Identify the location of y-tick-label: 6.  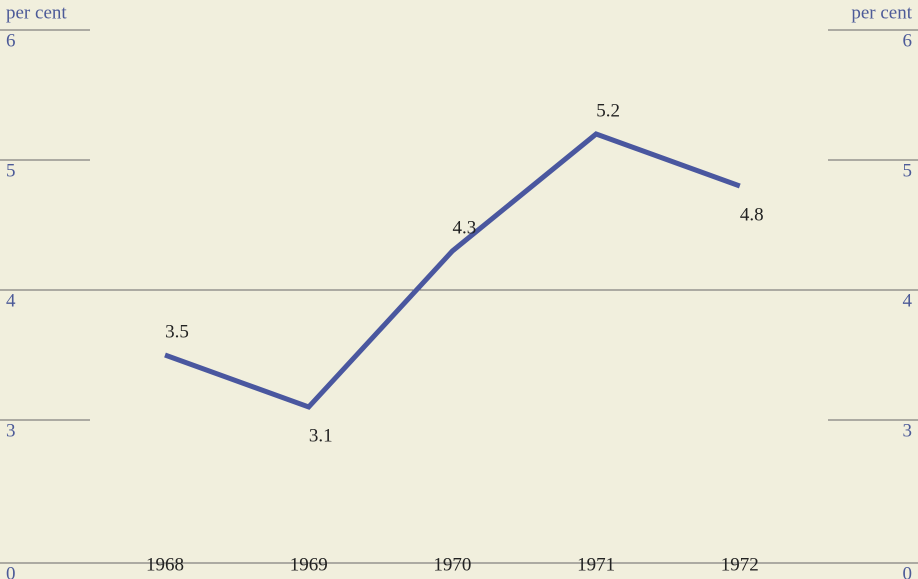
(11, 40).